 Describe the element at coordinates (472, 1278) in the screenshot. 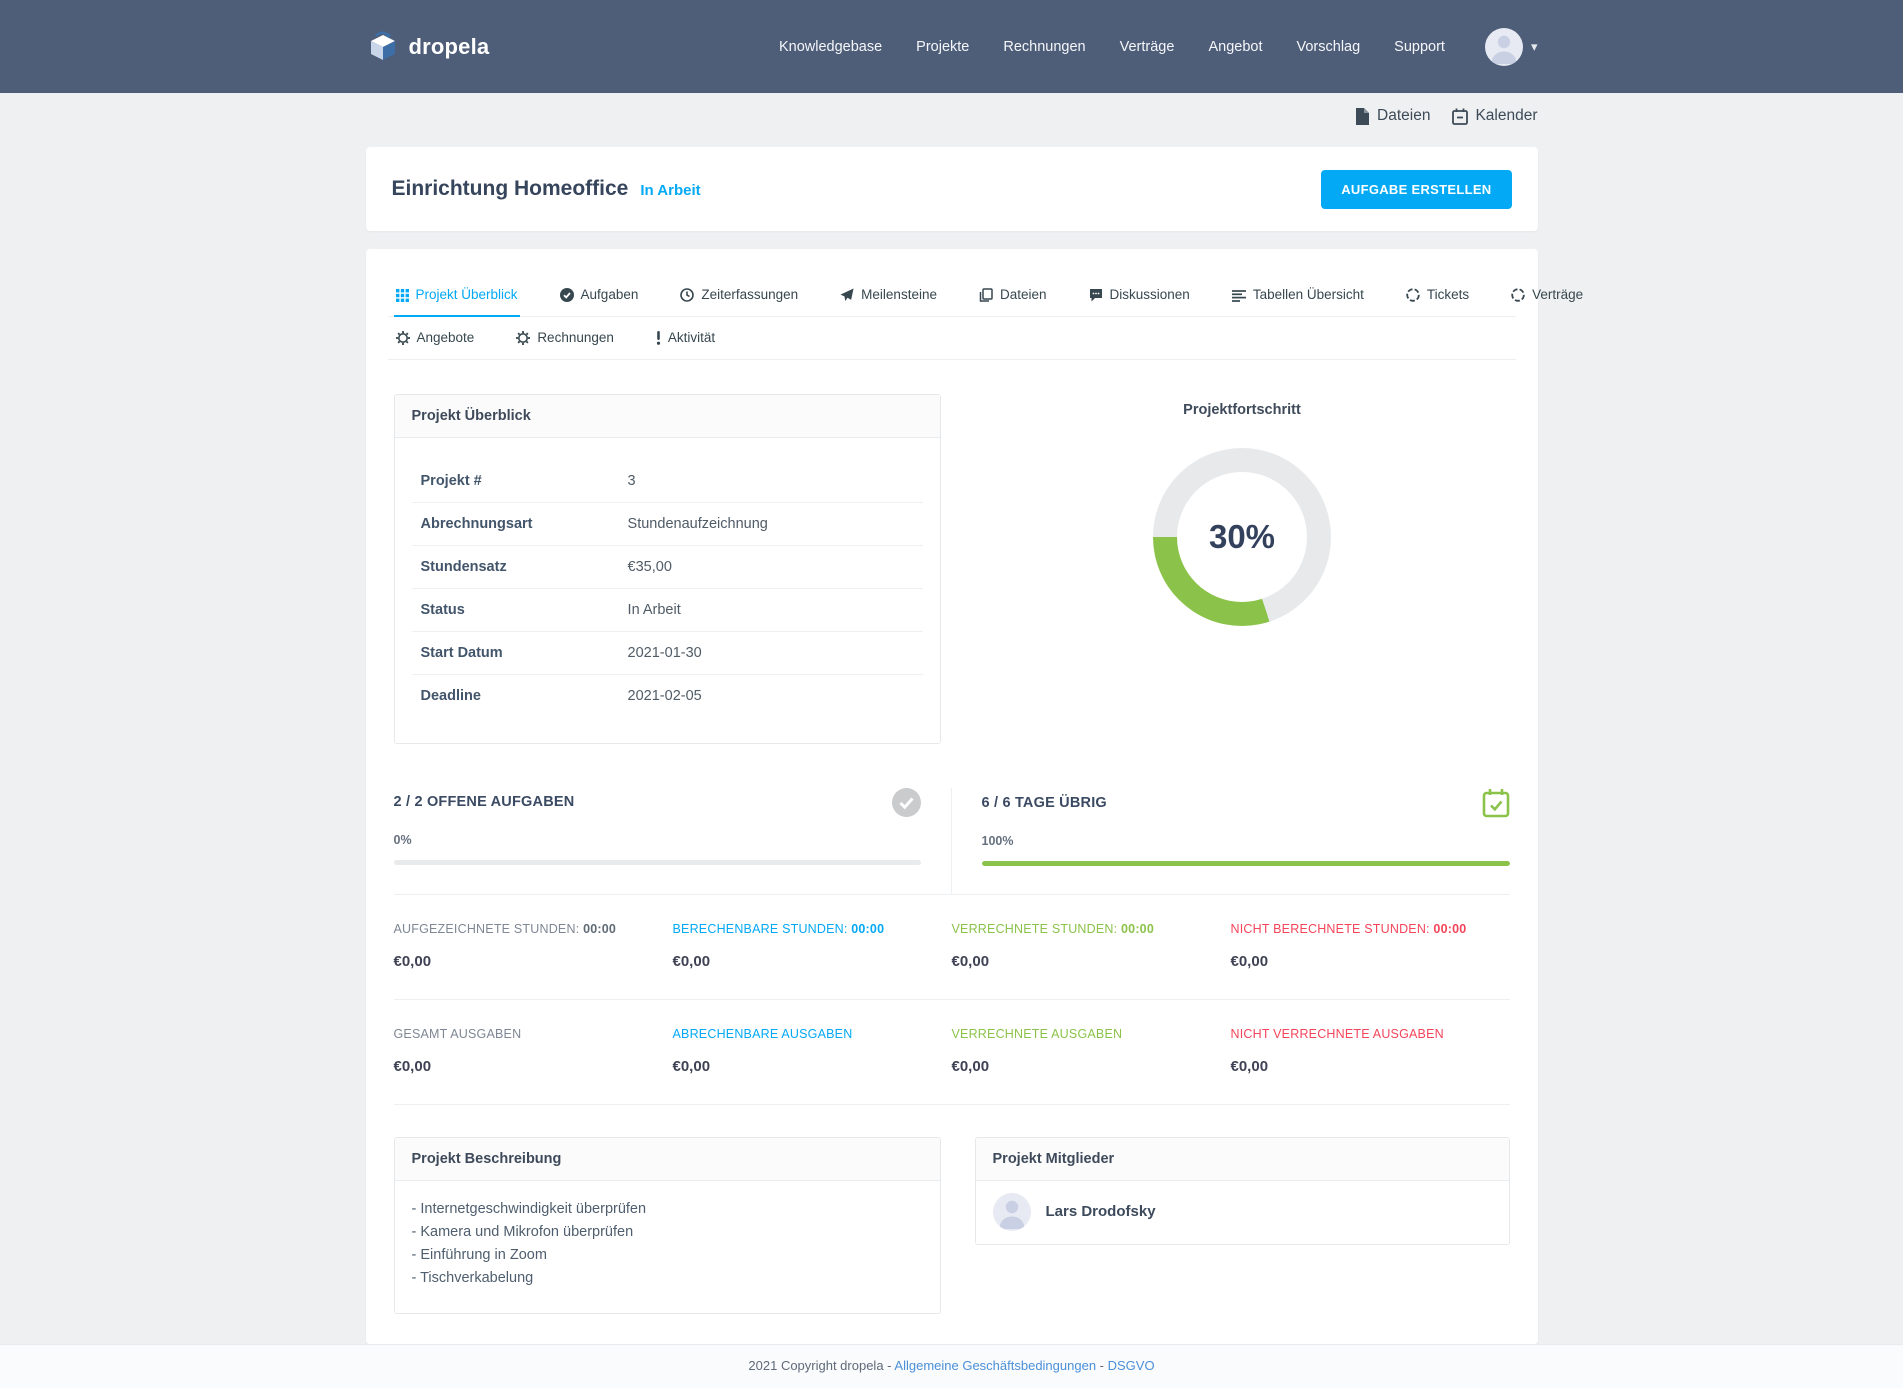

I see `description-line: - Tischverkabelung` at that location.